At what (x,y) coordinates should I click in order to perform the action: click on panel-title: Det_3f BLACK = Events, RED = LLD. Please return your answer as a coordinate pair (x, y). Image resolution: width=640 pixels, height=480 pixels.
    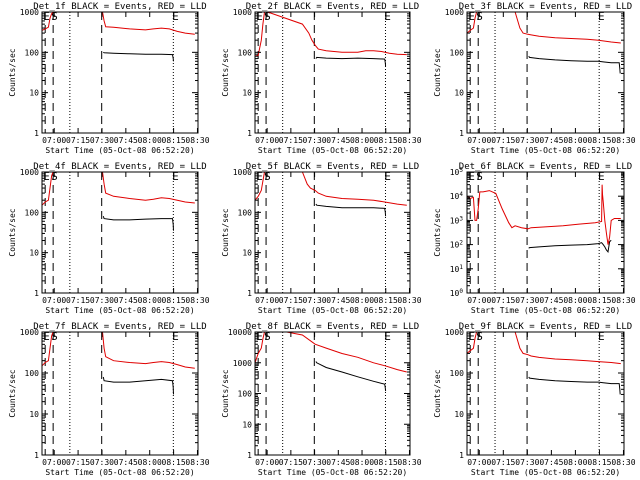
    Looking at the image, I should click on (545, 7).